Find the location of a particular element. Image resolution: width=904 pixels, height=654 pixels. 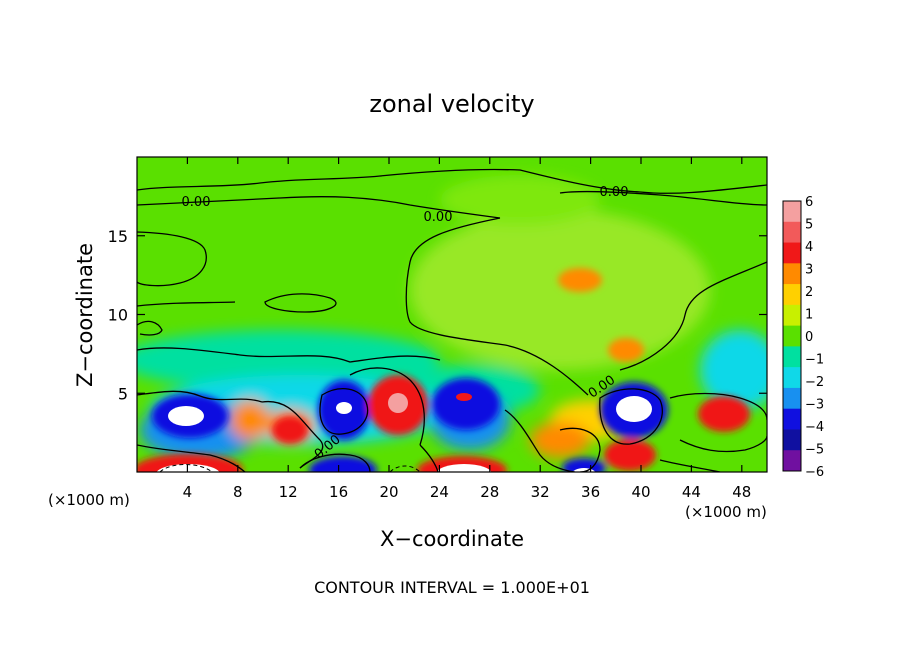

y-axis-label: Z−coordinate is located at coordinates (85, 315).